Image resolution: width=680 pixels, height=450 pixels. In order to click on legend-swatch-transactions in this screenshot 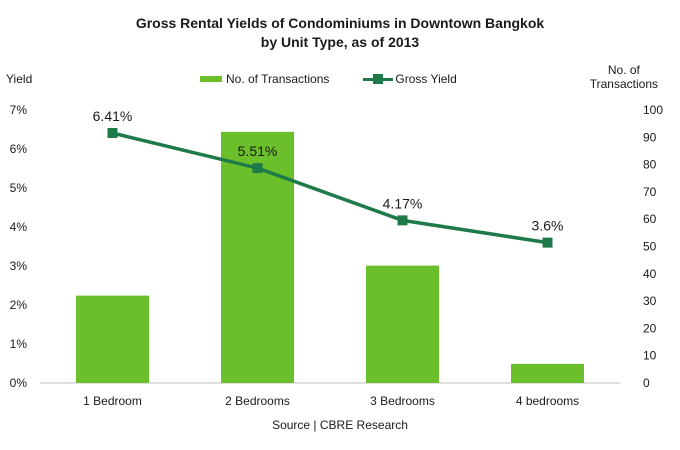, I will do `click(211, 79)`.